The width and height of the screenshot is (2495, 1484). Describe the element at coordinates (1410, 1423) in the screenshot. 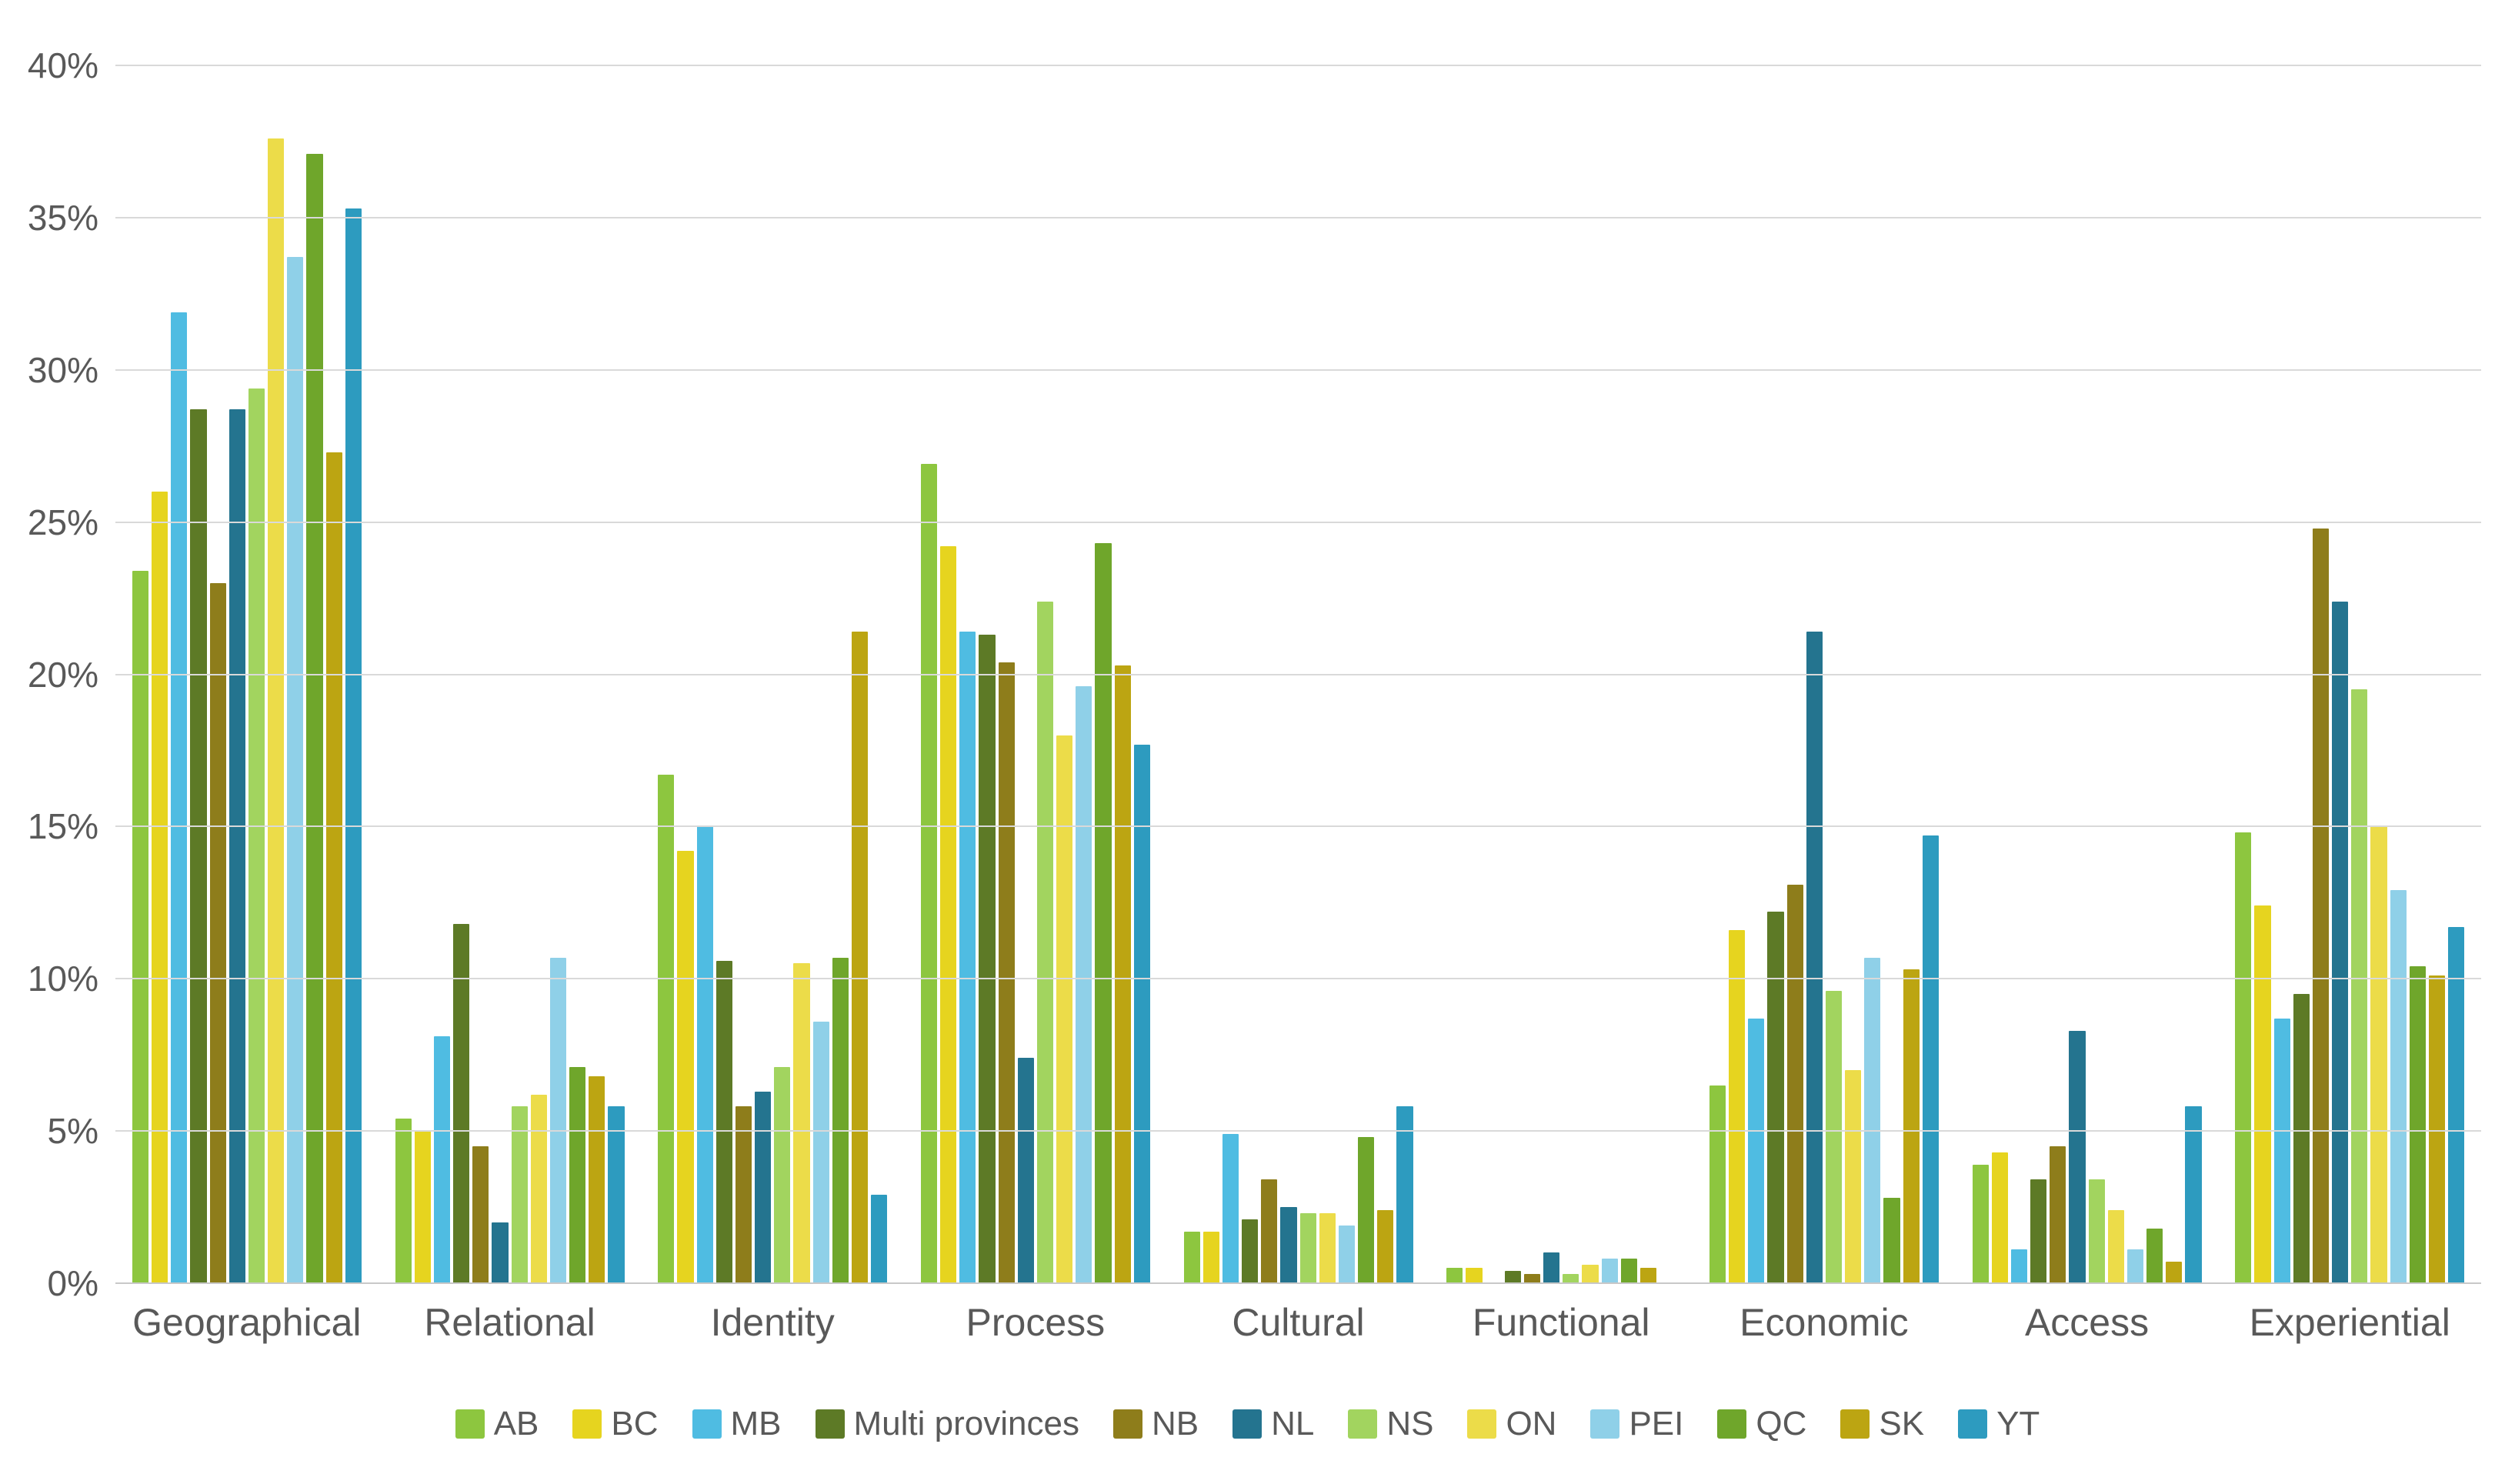

I see `legend-label: NS` at that location.